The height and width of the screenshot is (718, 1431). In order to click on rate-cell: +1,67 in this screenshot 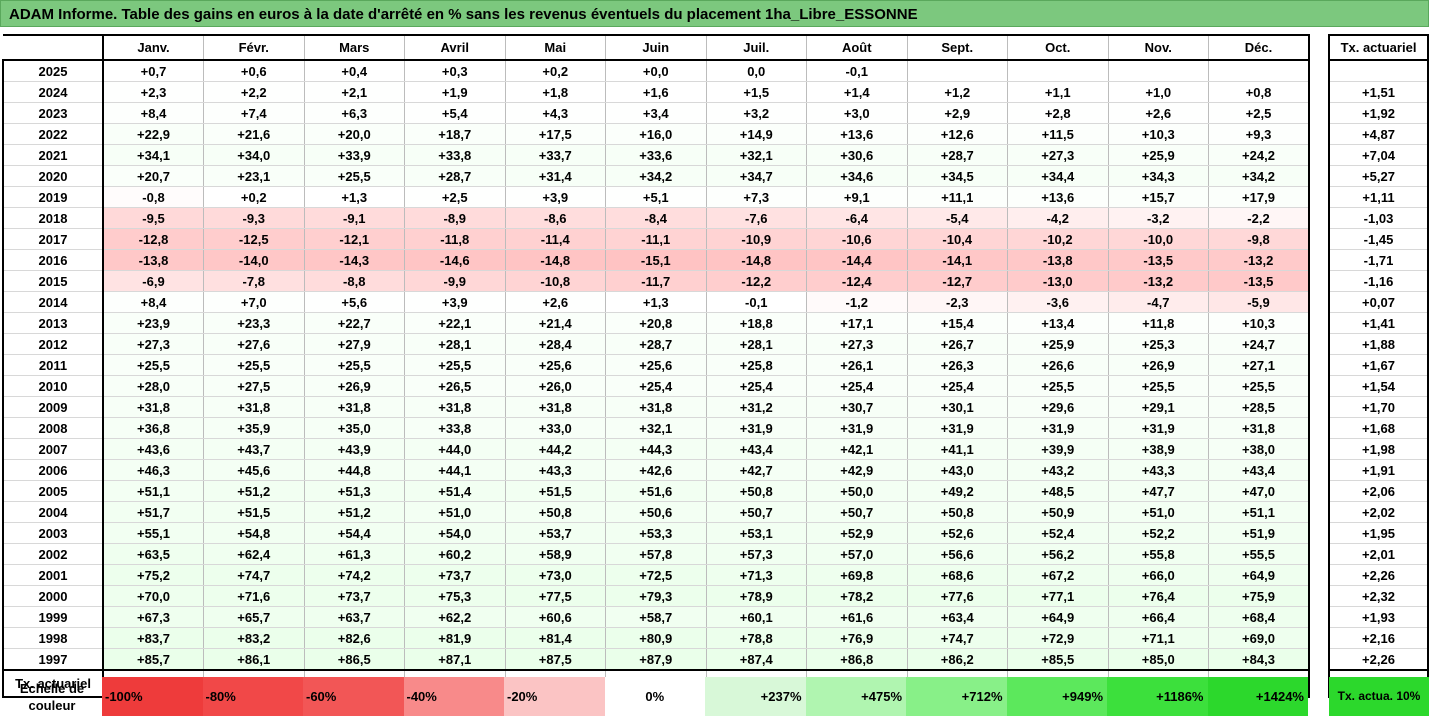, I will do `click(1378, 365)`.